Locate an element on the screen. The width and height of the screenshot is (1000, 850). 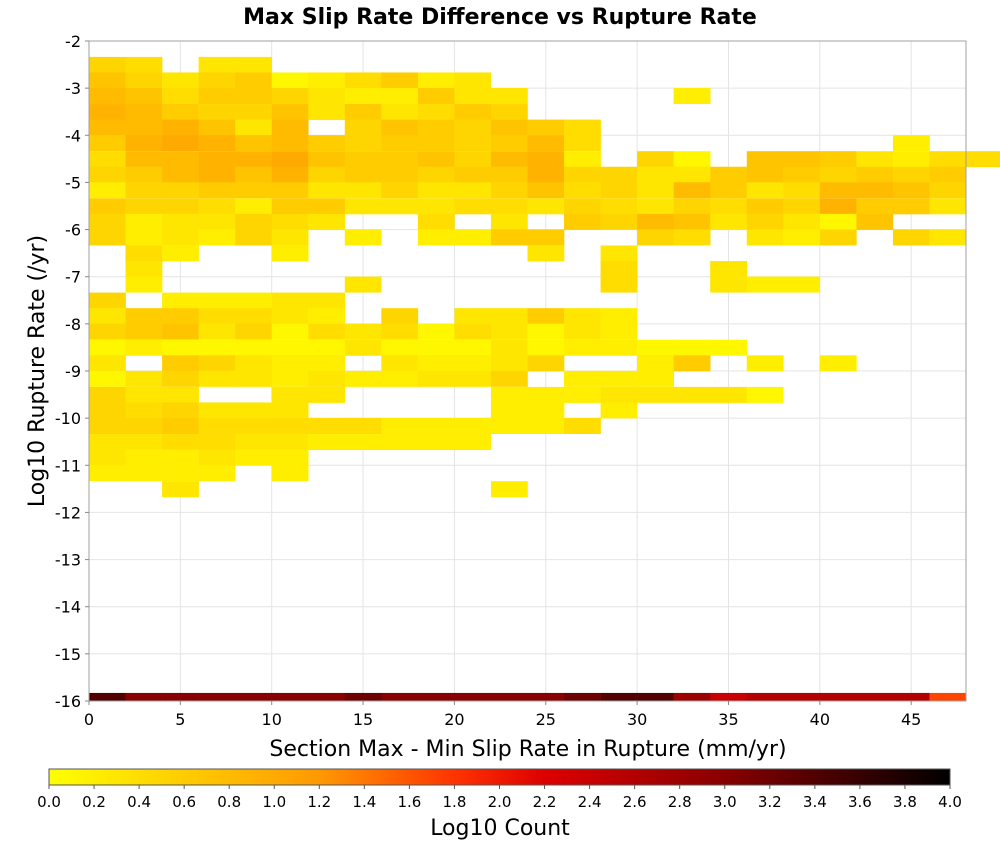
y-tick-label: -6 is located at coordinates (73, 230).